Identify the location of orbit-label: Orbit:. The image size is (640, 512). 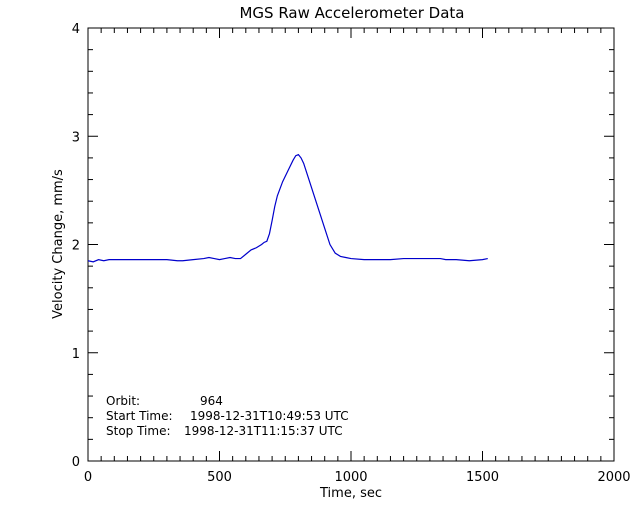
(123, 401).